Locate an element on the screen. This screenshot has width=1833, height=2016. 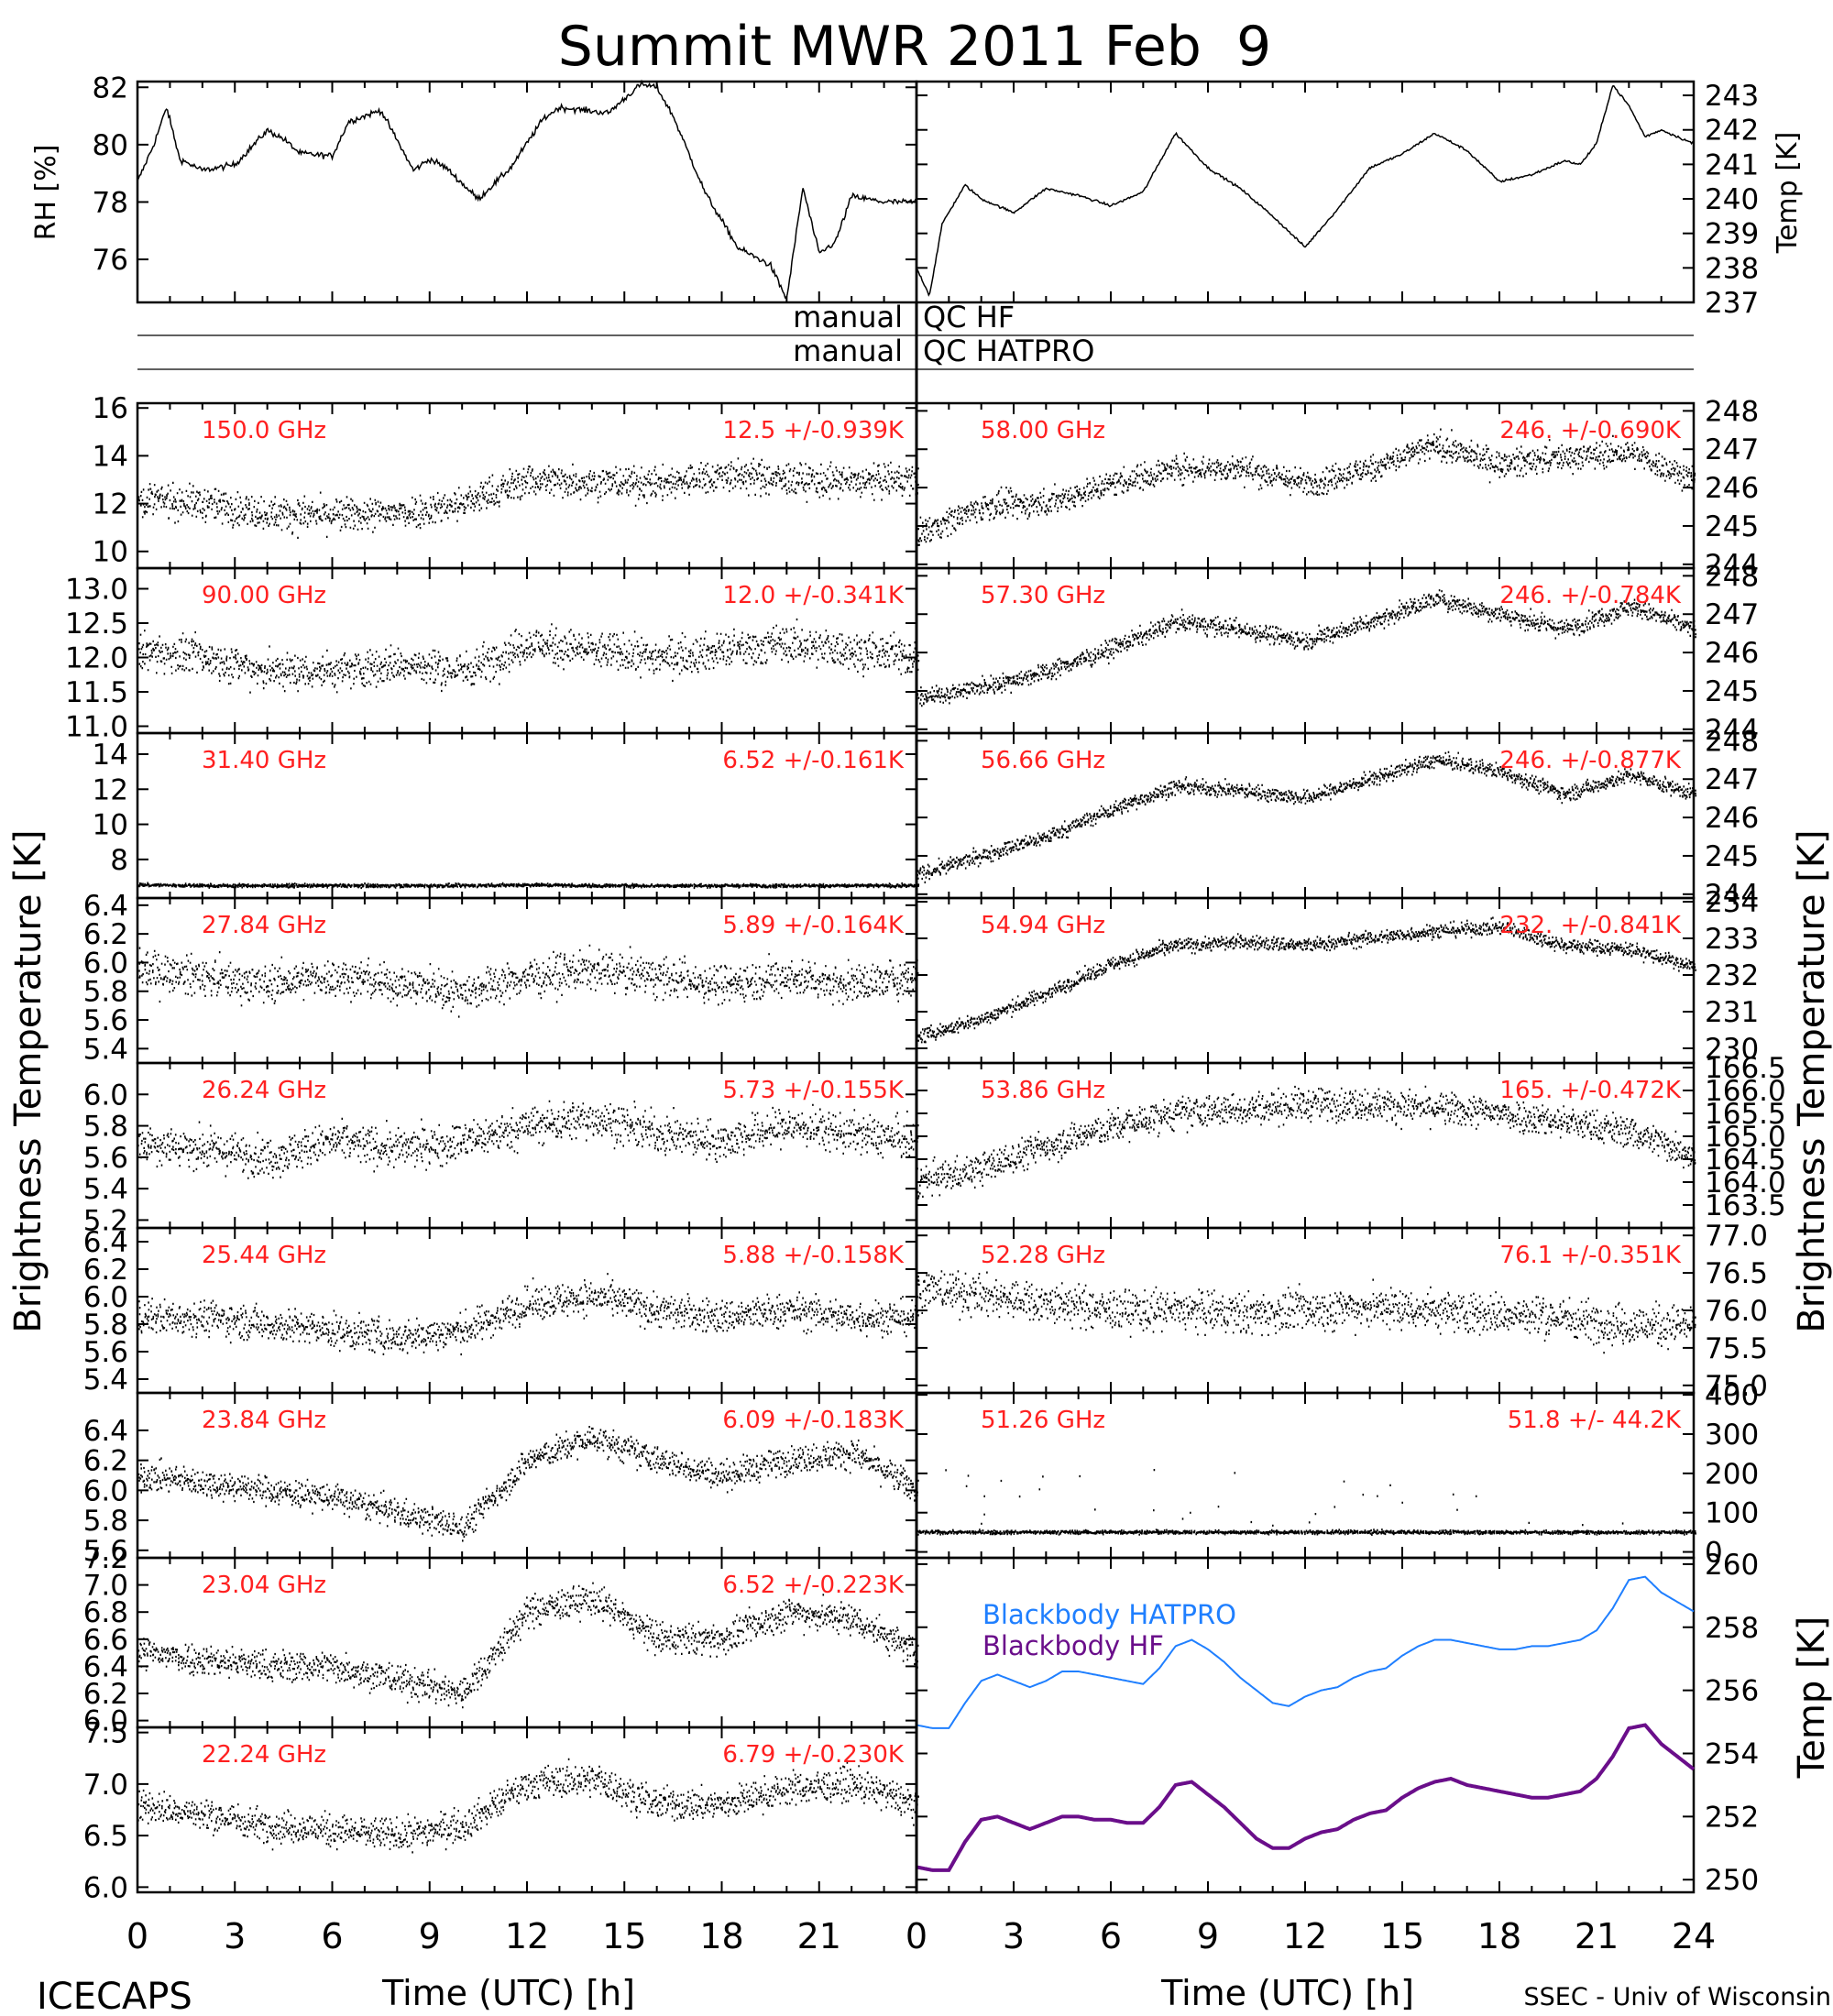
left-channel-9-freq-label: 22.24 GHz is located at coordinates (264, 1755).